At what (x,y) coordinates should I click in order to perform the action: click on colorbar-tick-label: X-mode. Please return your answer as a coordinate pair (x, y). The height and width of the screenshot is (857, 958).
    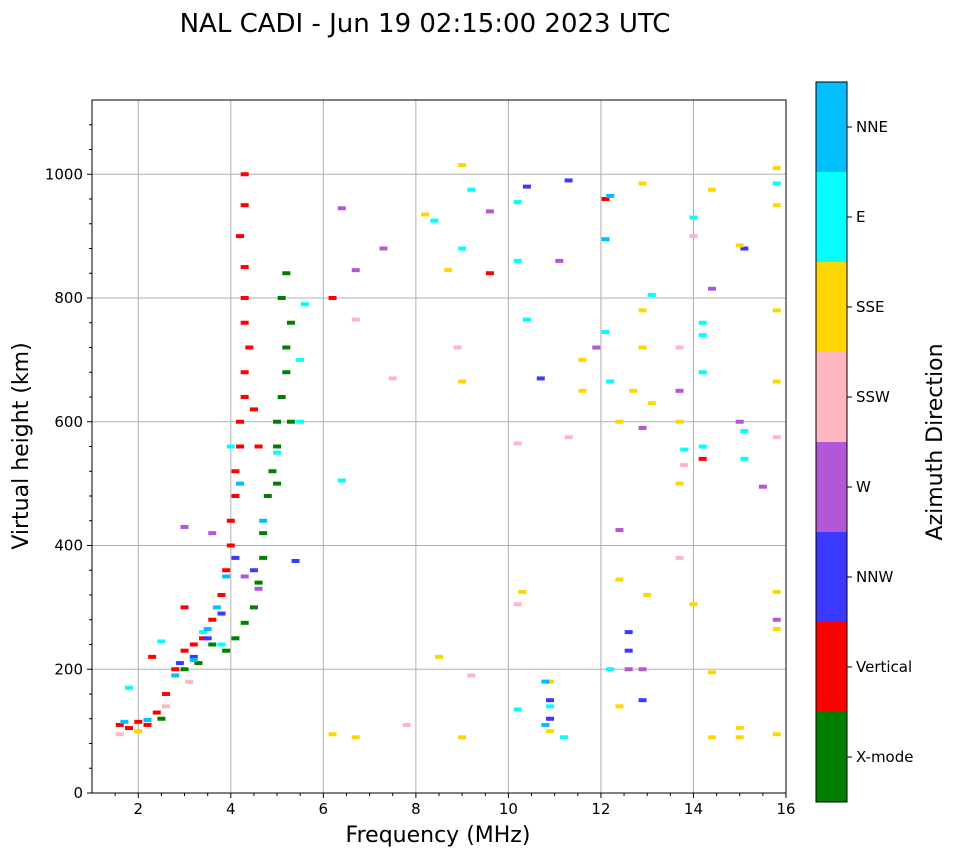
    Looking at the image, I should click on (884, 757).